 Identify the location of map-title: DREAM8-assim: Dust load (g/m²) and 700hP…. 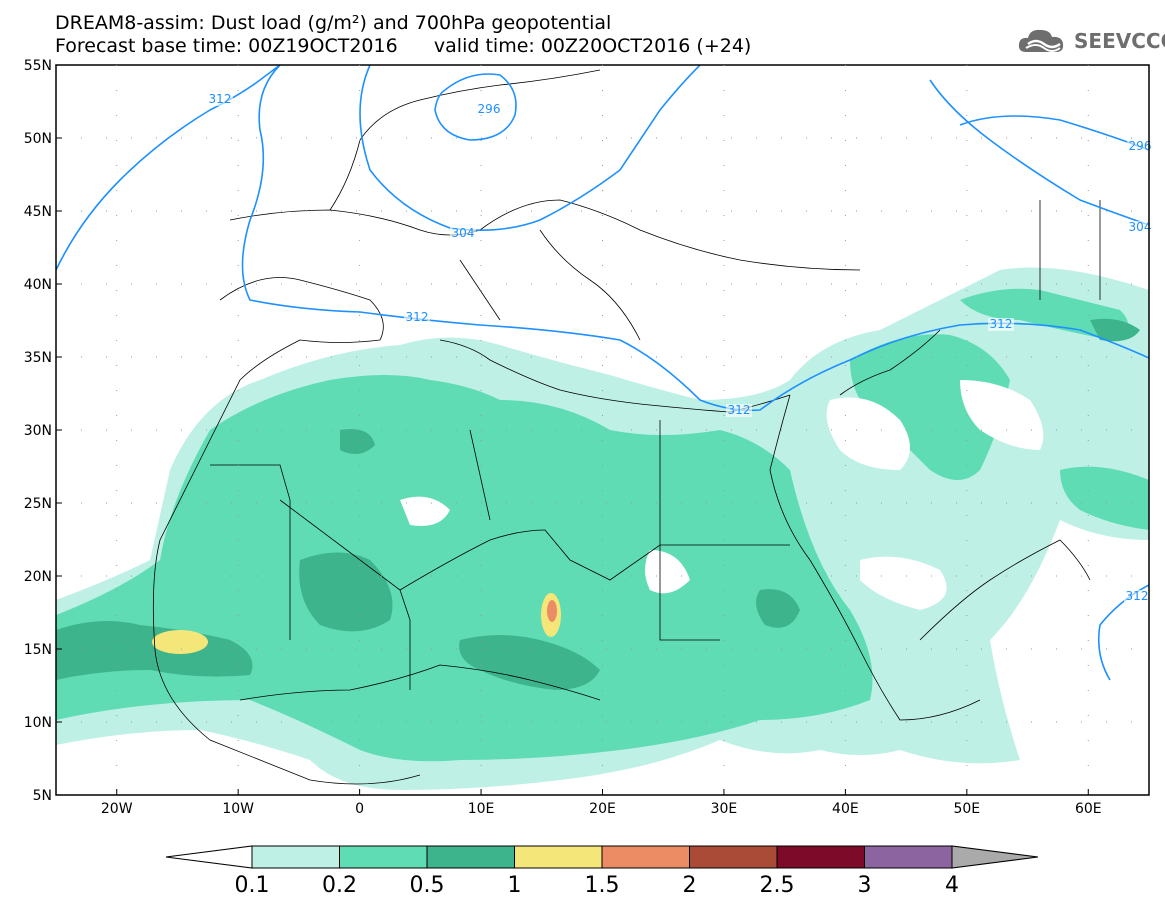
(333, 23).